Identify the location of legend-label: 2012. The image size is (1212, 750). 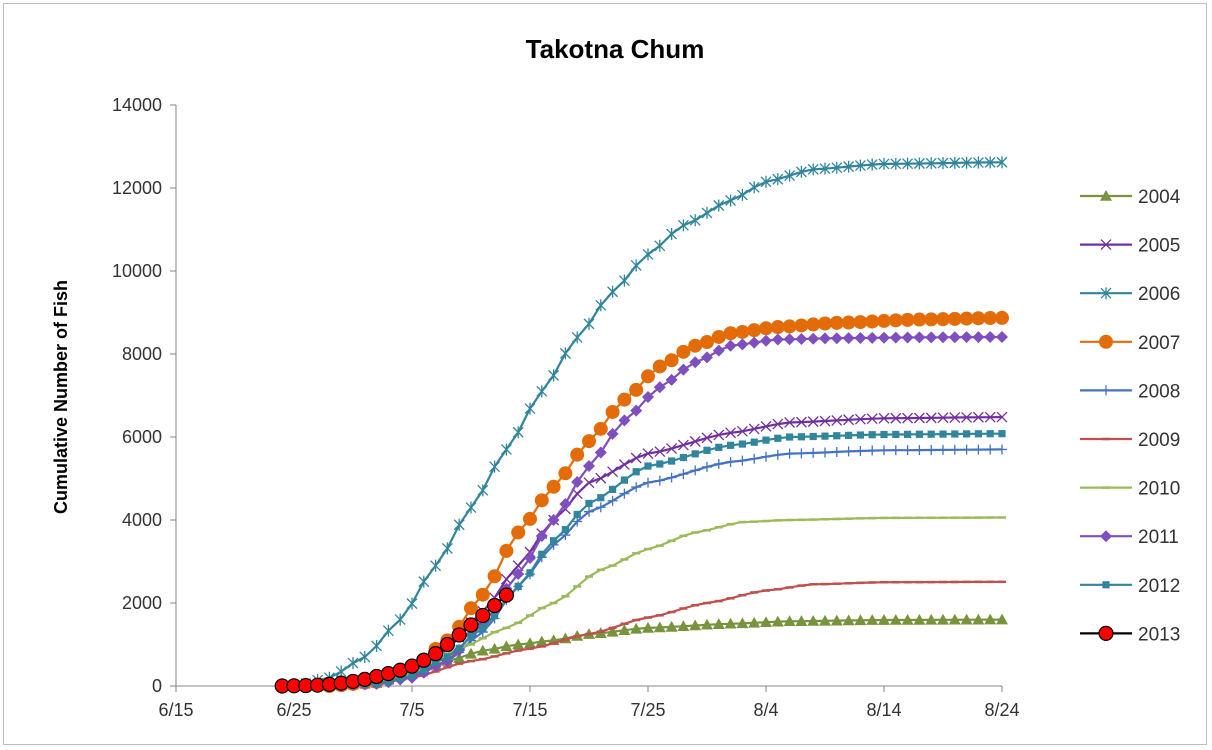
(1159, 586).